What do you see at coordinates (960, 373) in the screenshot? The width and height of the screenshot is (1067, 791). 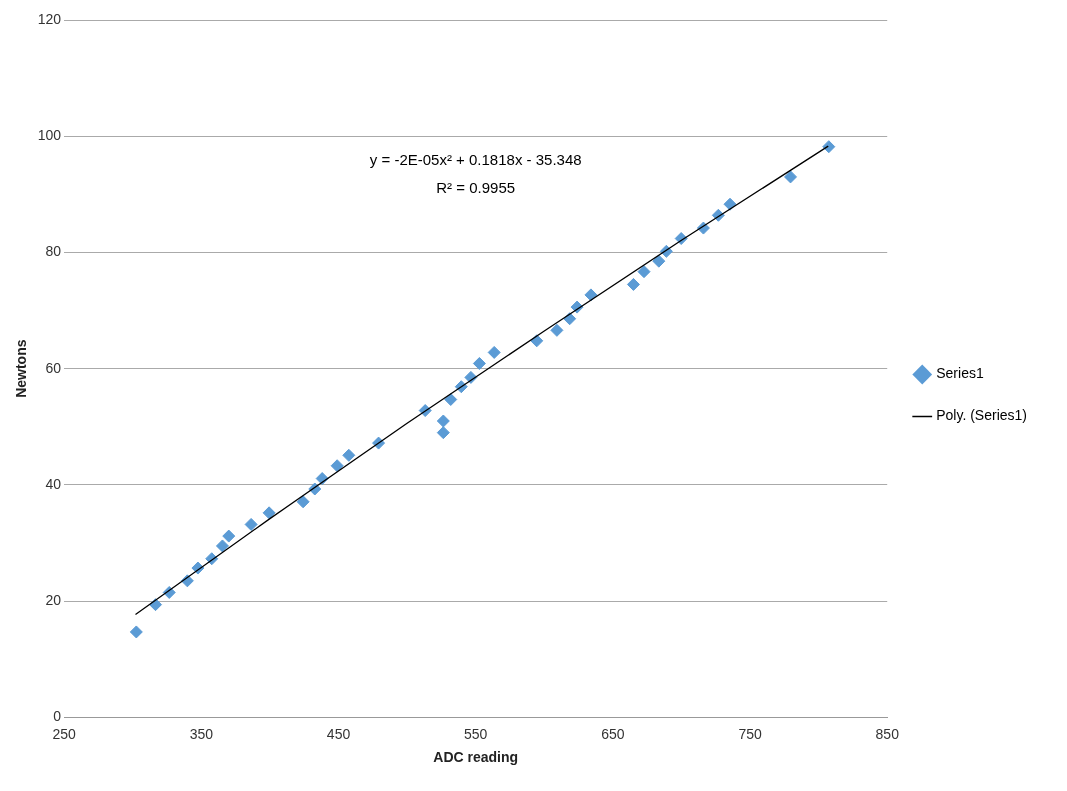 I see `legend-label: Series1` at bounding box center [960, 373].